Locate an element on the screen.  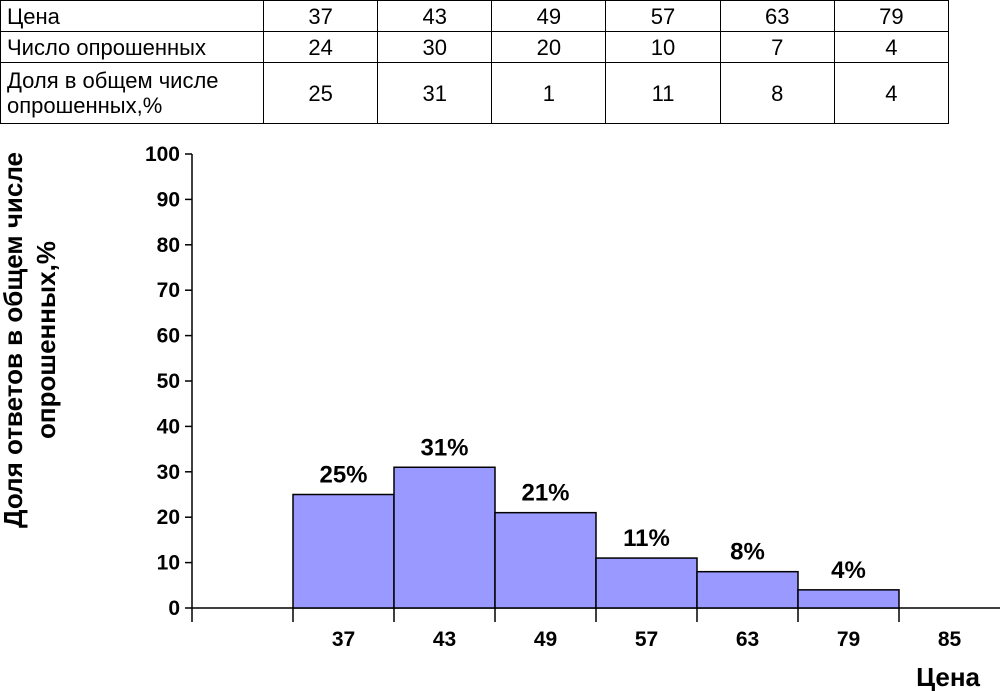
table-row-price: Цена 37 43 49 57 63 79 is located at coordinates (475, 16).